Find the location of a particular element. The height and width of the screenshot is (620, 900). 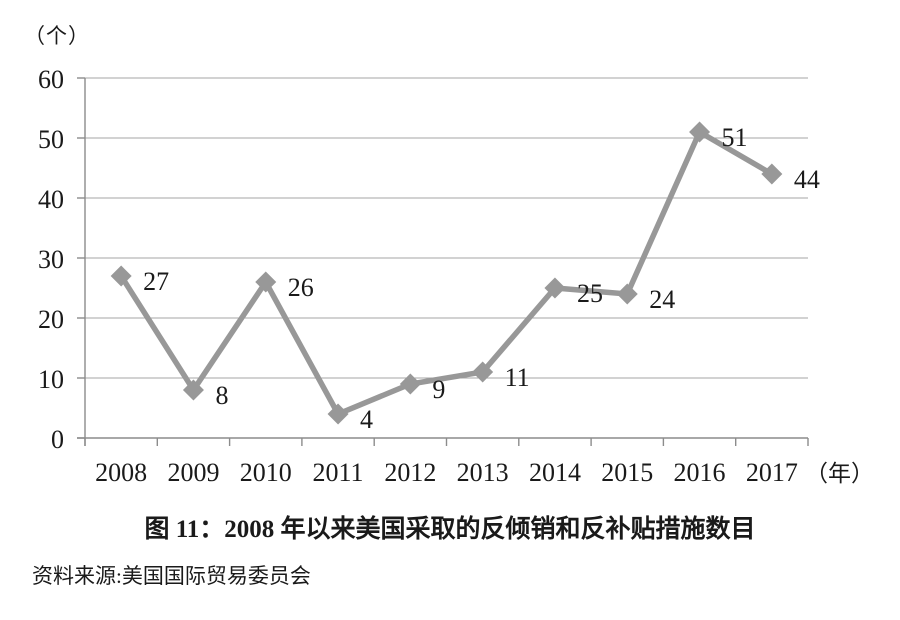

x-tick-label-2013: 2013 is located at coordinates (483, 472).